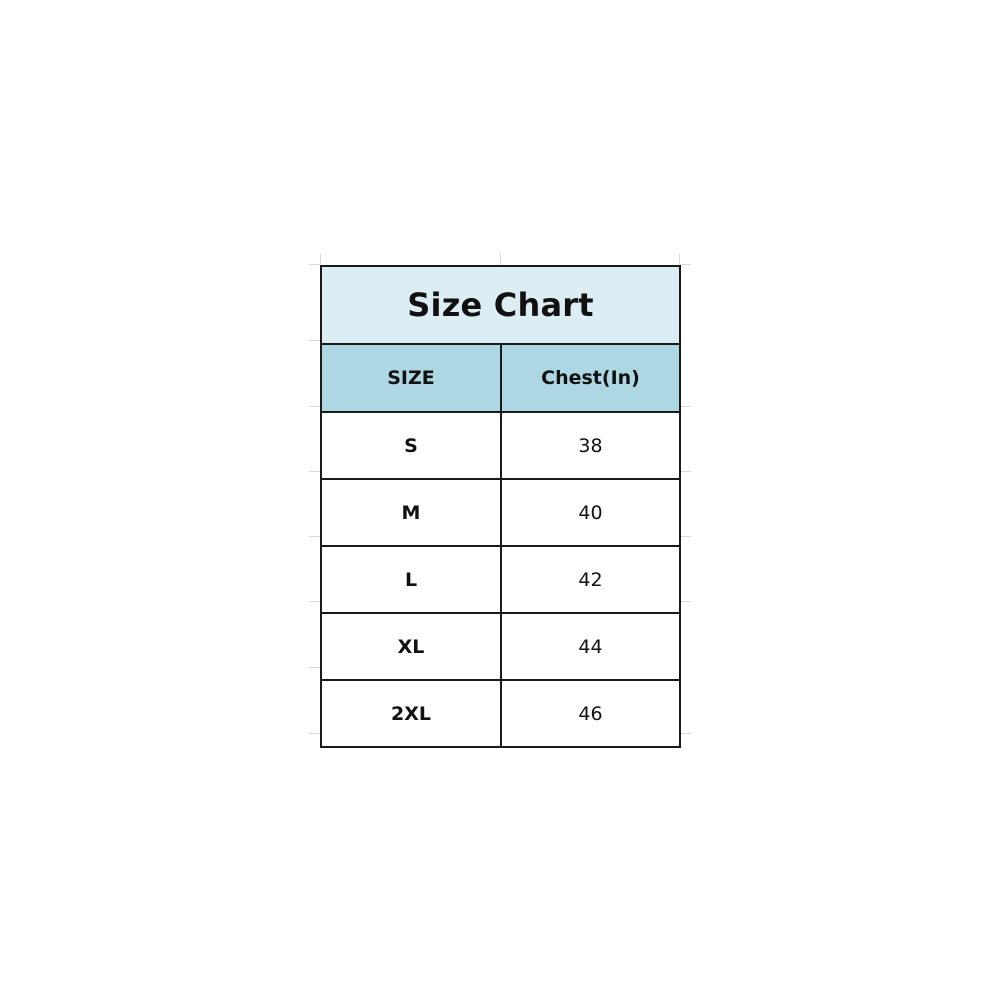 Image resolution: width=1000 pixels, height=1000 pixels. I want to click on table-header-row: SIZE Chest(In), so click(501, 378).